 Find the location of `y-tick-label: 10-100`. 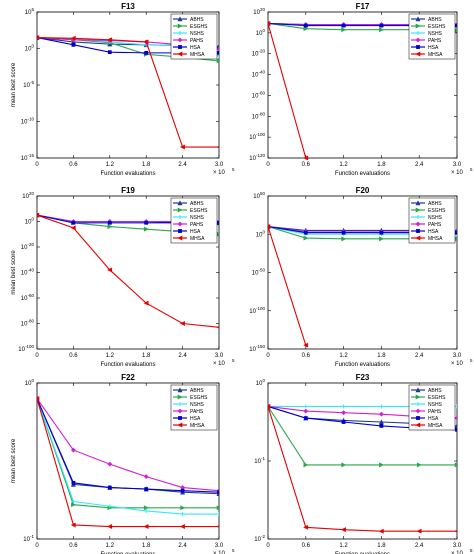

y-tick-label: 10-100 is located at coordinates (257, 136).